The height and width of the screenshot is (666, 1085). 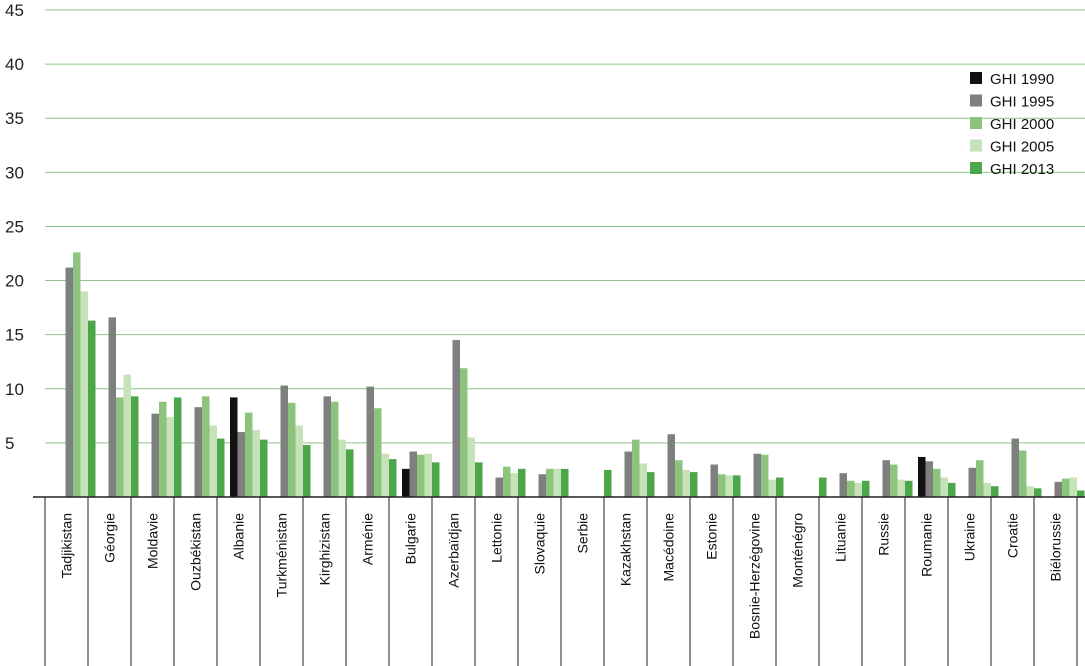 I want to click on category-label: Roumanie, so click(x=927, y=545).